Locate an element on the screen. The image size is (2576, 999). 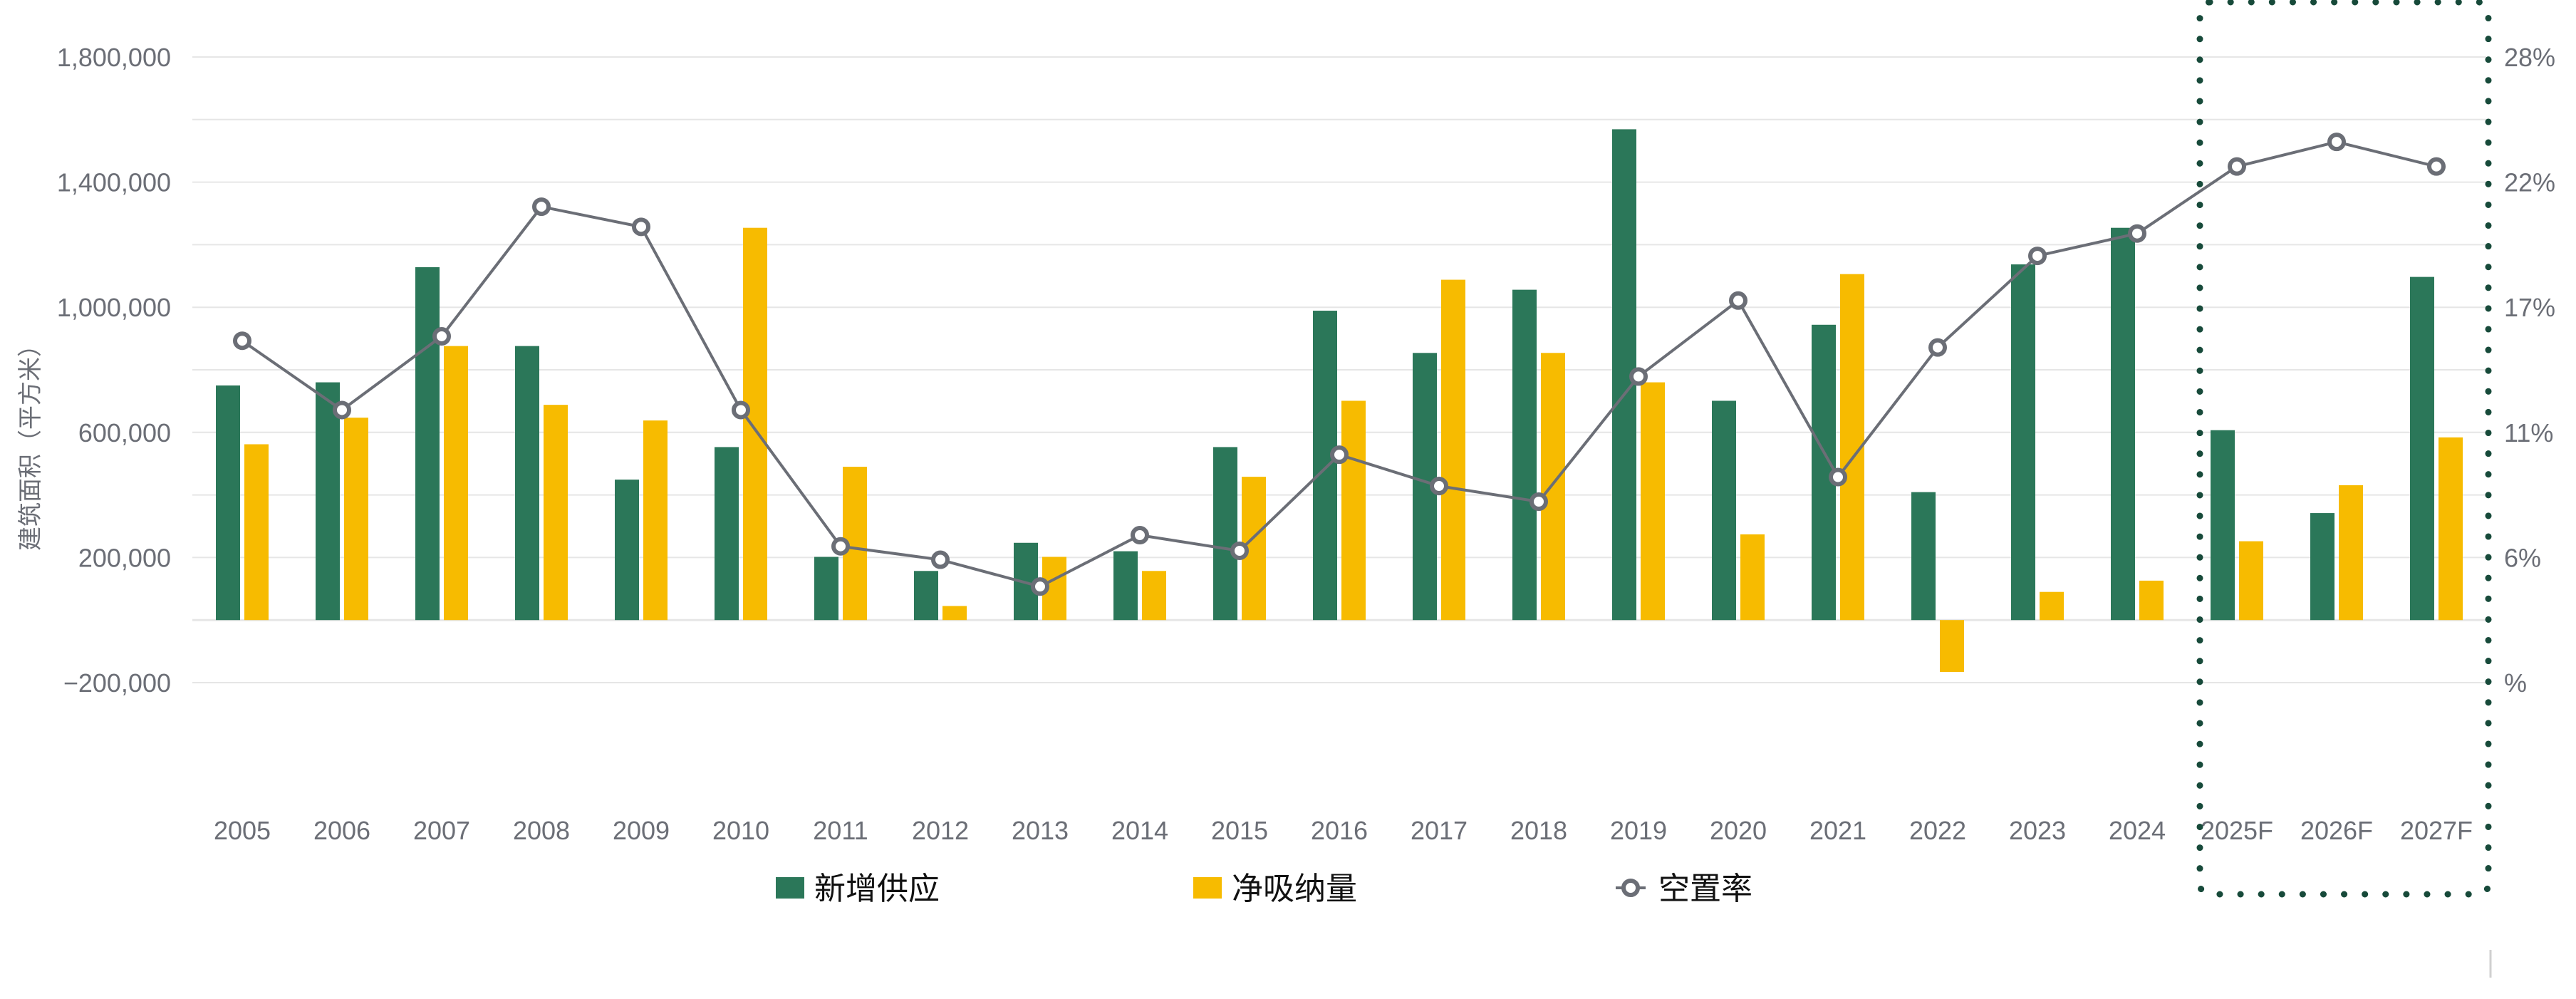
x-tick-label: 2012 is located at coordinates (940, 830).